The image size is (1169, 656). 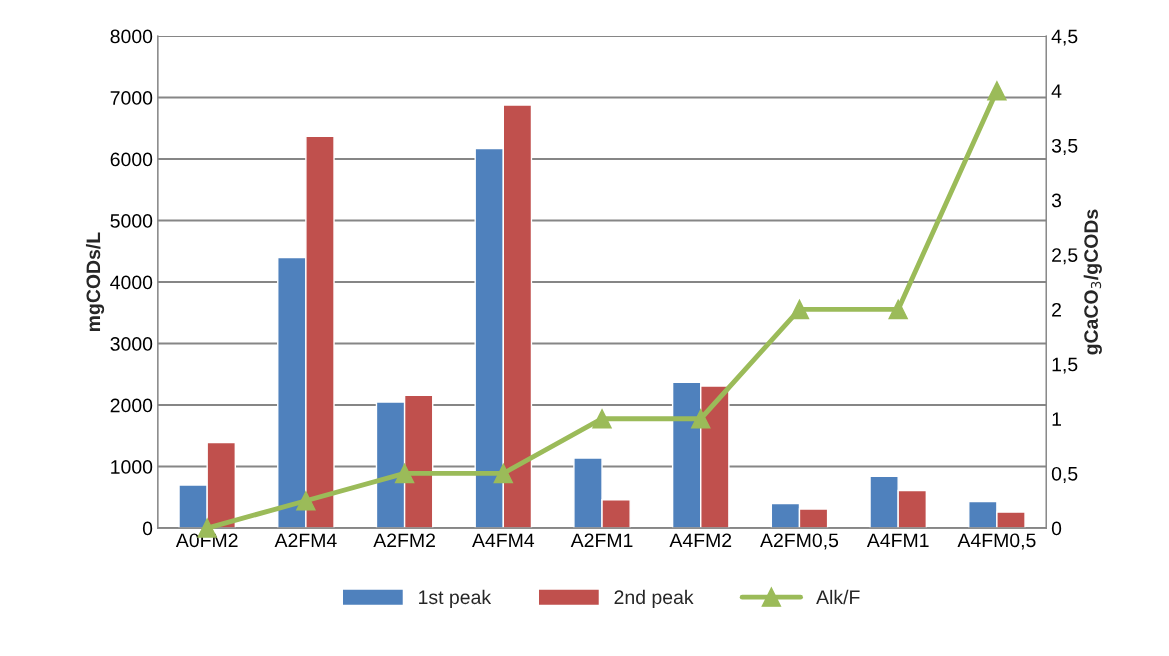 I want to click on y-tick-label: 3000, so click(x=131, y=344).